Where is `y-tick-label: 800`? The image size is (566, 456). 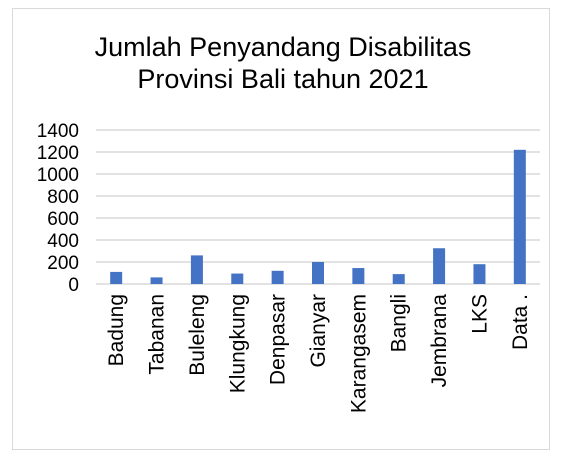 y-tick-label: 800 is located at coordinates (63, 197).